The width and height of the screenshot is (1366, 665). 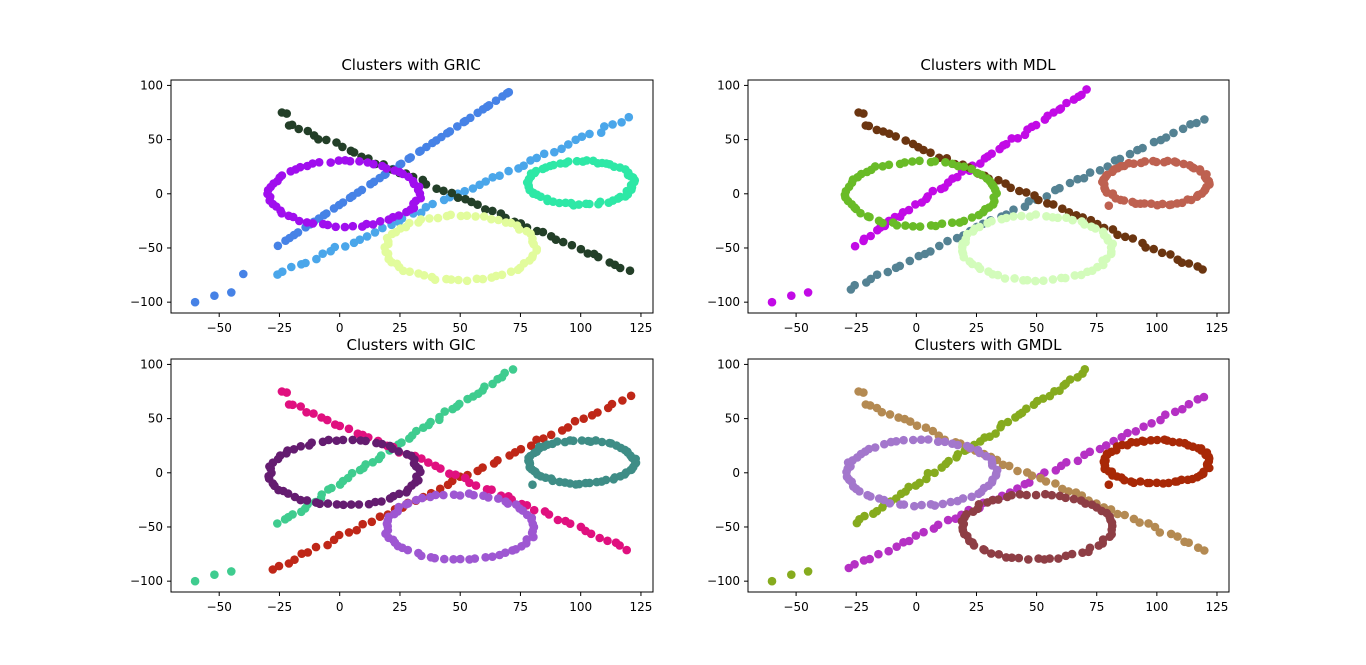 What do you see at coordinates (1156, 328) in the screenshot?
I see `x-tick-label: 100` at bounding box center [1156, 328].